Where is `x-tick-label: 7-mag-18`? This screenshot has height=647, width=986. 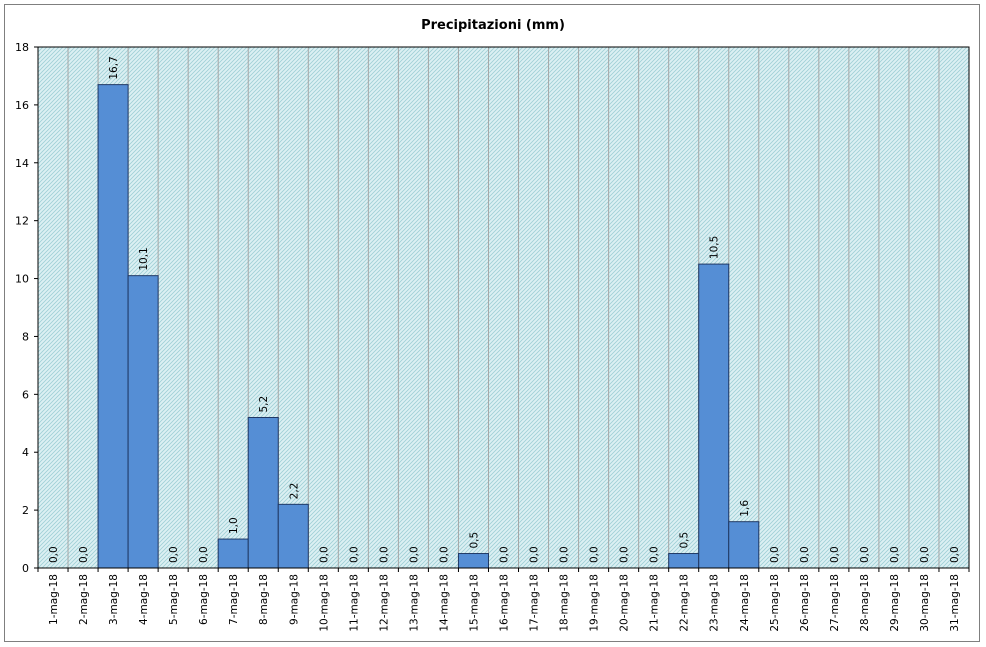 x-tick-label: 7-mag-18 is located at coordinates (234, 599).